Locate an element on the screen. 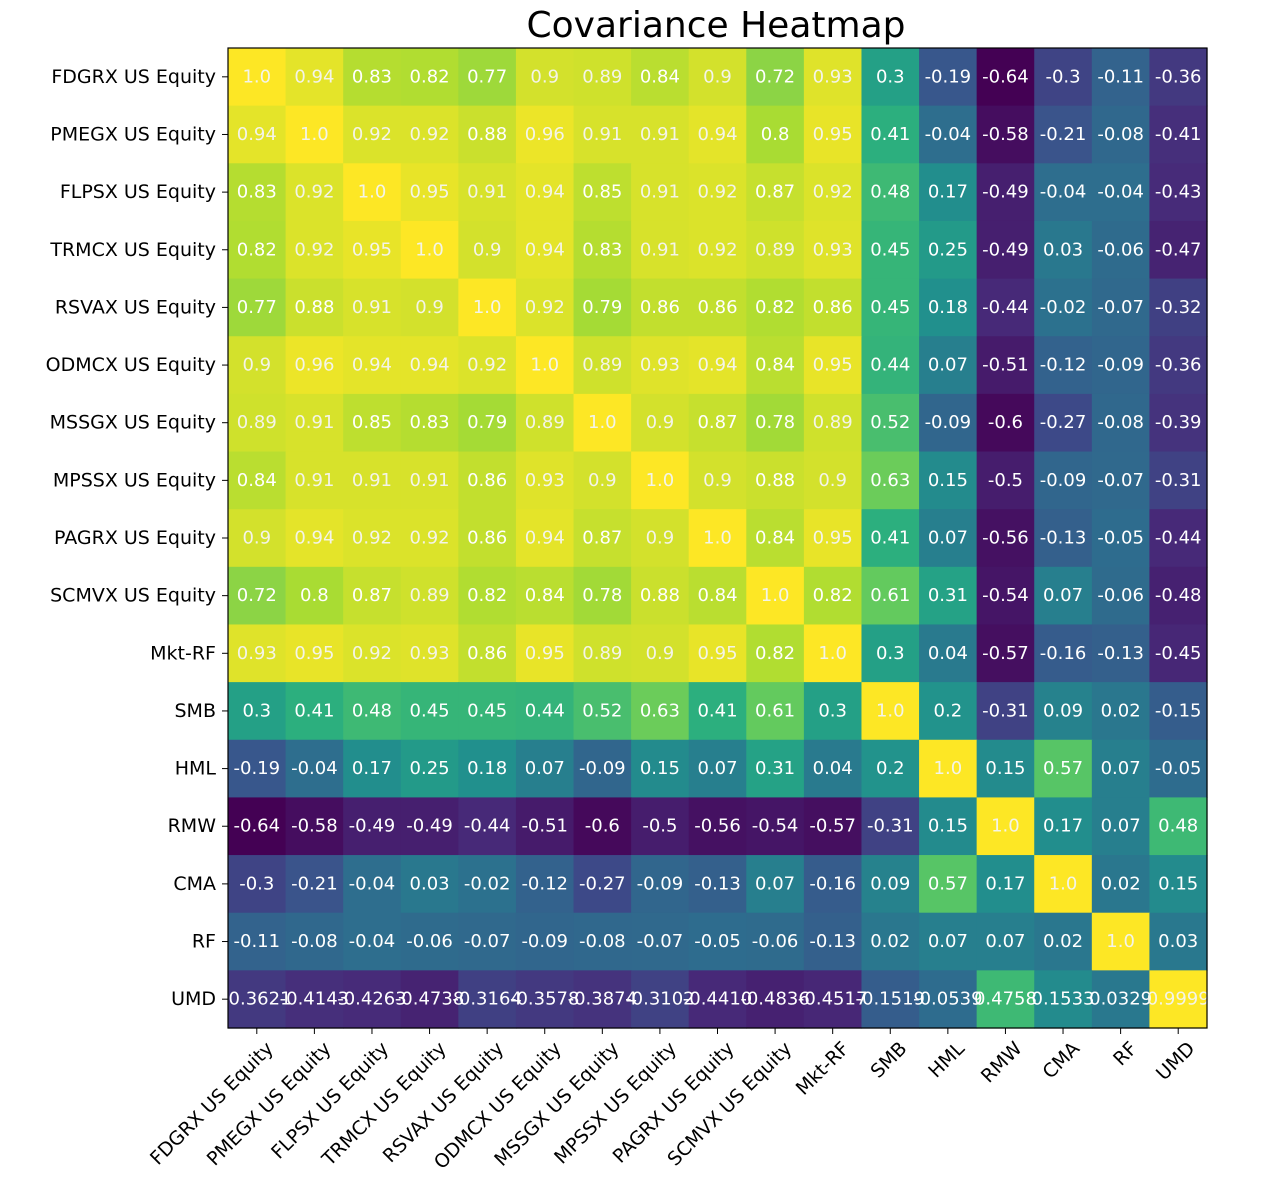  cell-value-label: -0.44 is located at coordinates (1005, 307).